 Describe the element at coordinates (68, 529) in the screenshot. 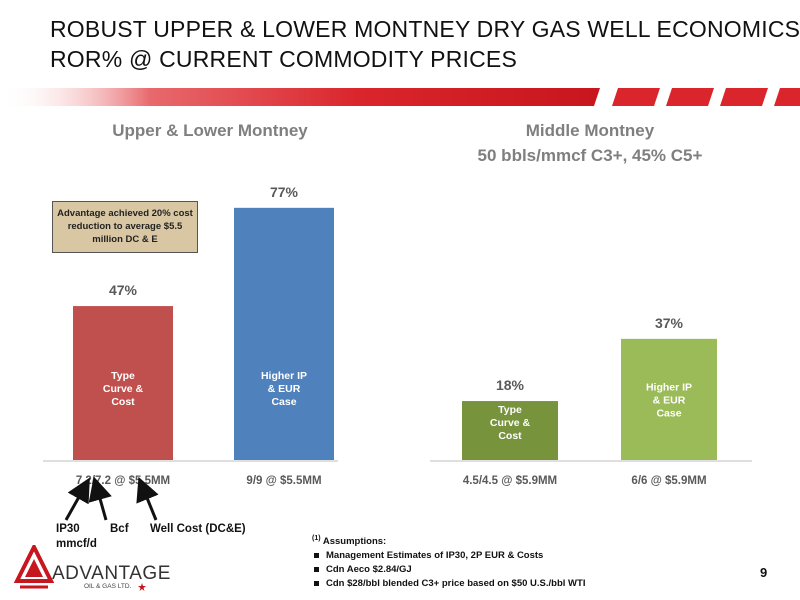

I see `legend-ip30: IP30` at that location.